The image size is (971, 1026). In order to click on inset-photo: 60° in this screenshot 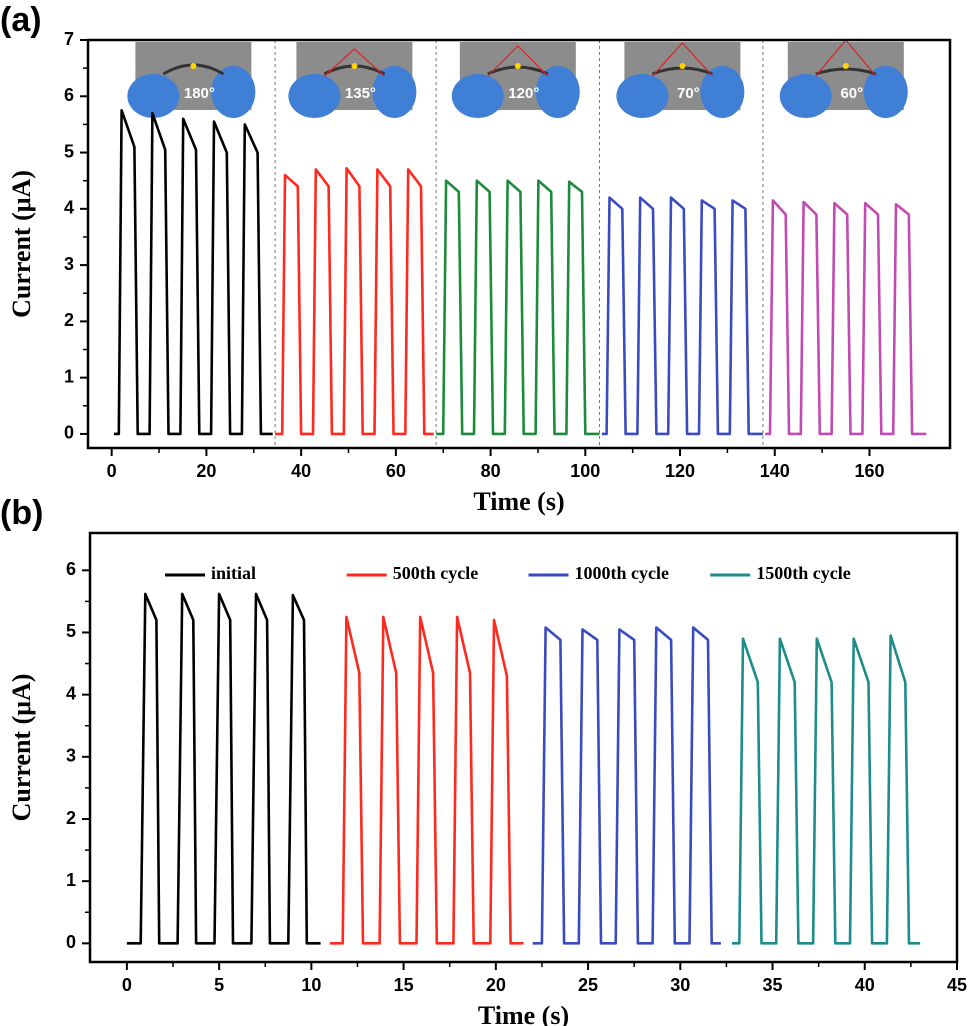, I will do `click(843, 78)`.